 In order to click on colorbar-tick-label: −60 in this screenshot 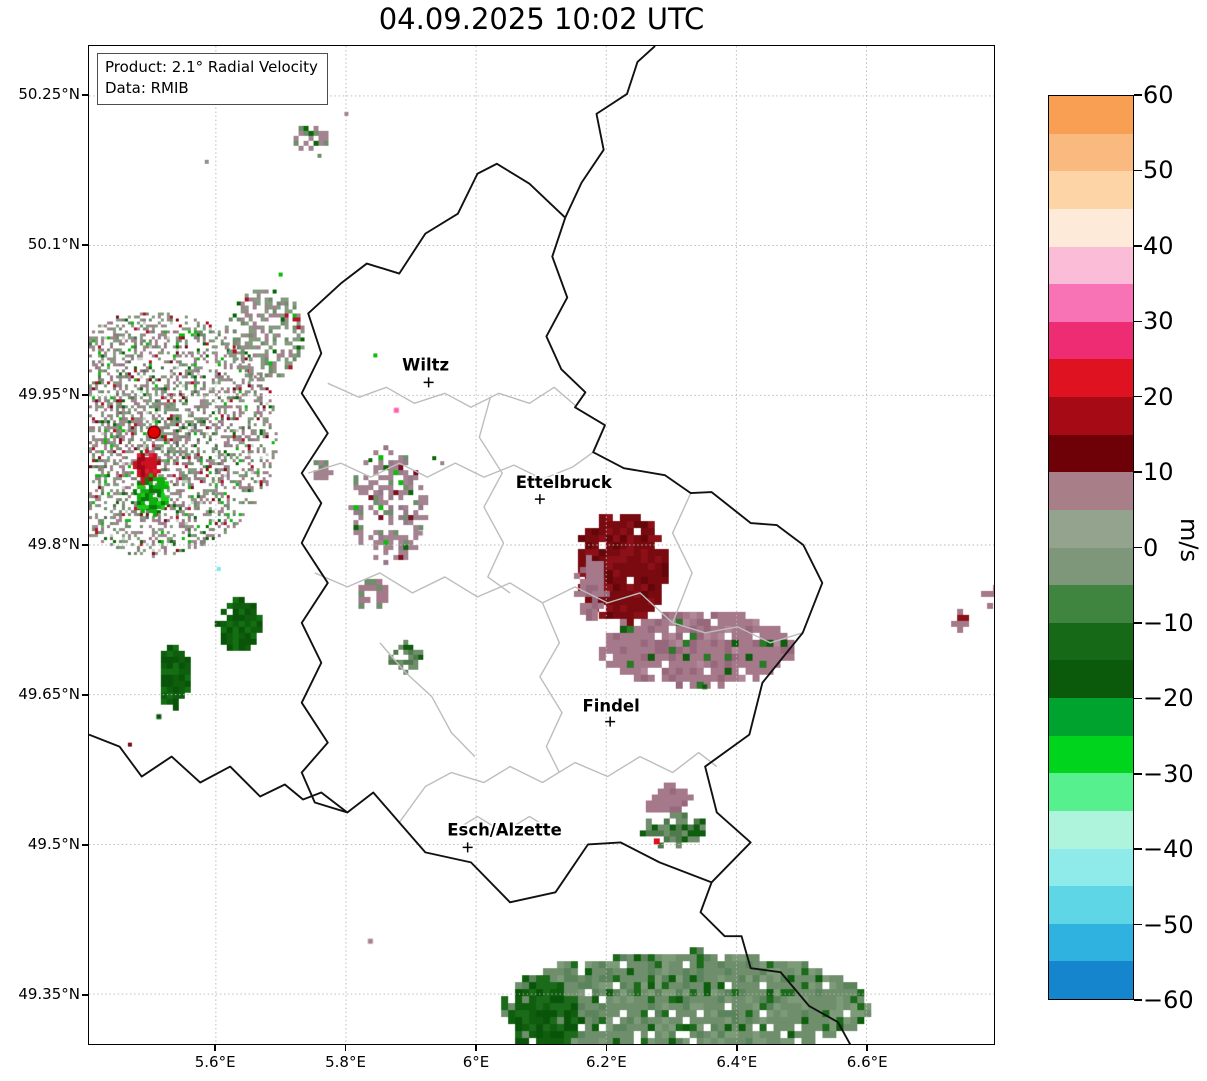, I will do `click(1168, 1000)`.